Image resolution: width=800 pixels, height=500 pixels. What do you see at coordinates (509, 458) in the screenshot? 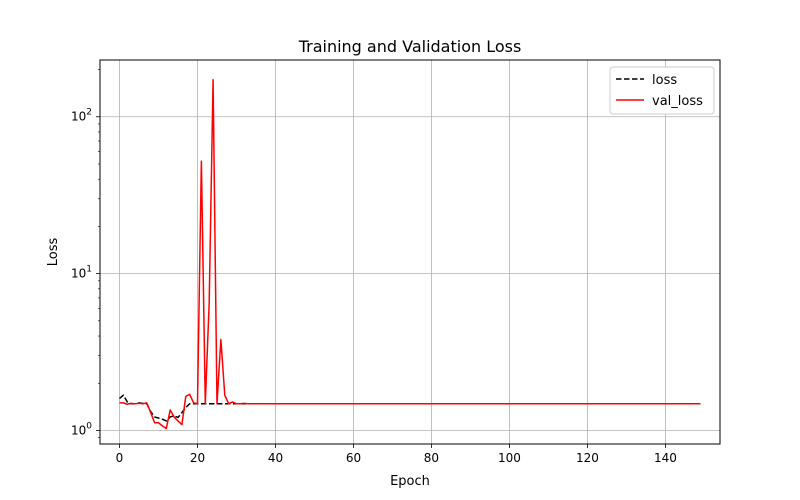
I see `x-tick-label: 100` at bounding box center [509, 458].